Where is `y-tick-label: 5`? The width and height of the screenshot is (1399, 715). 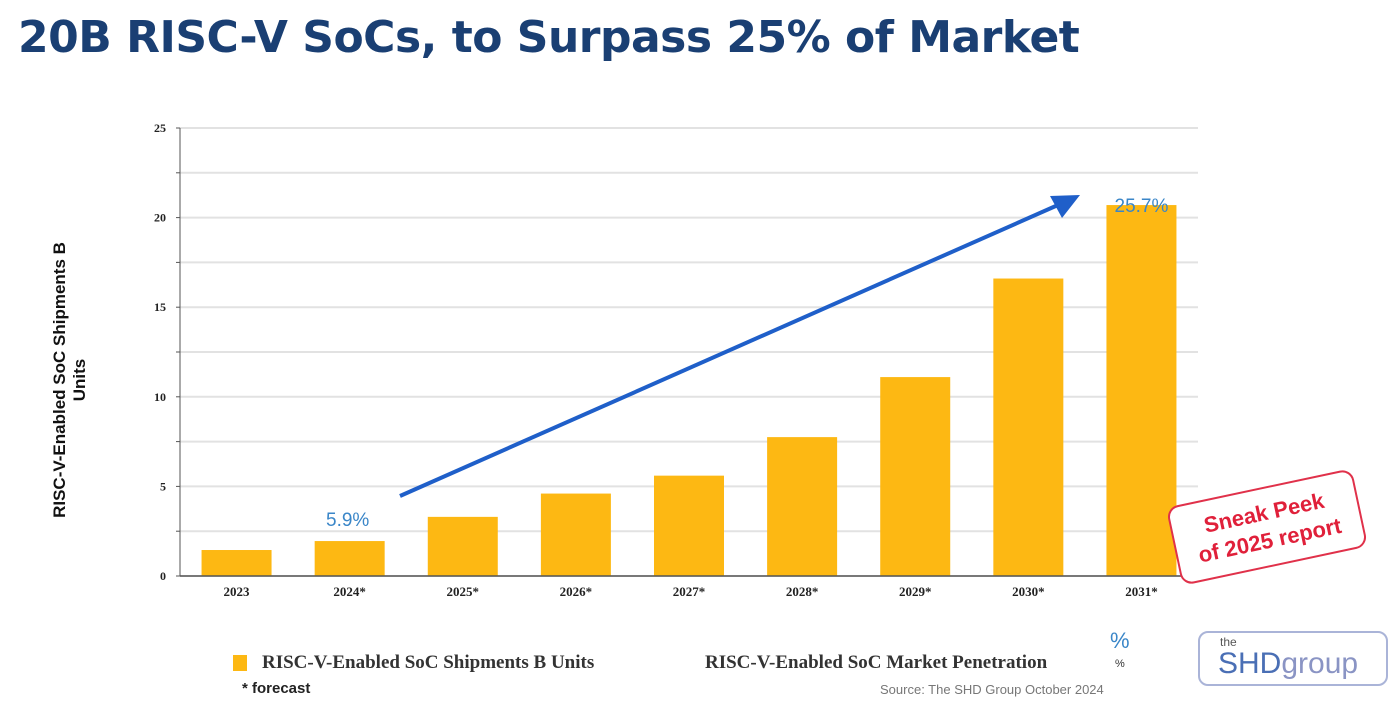 y-tick-label: 5 is located at coordinates (163, 486).